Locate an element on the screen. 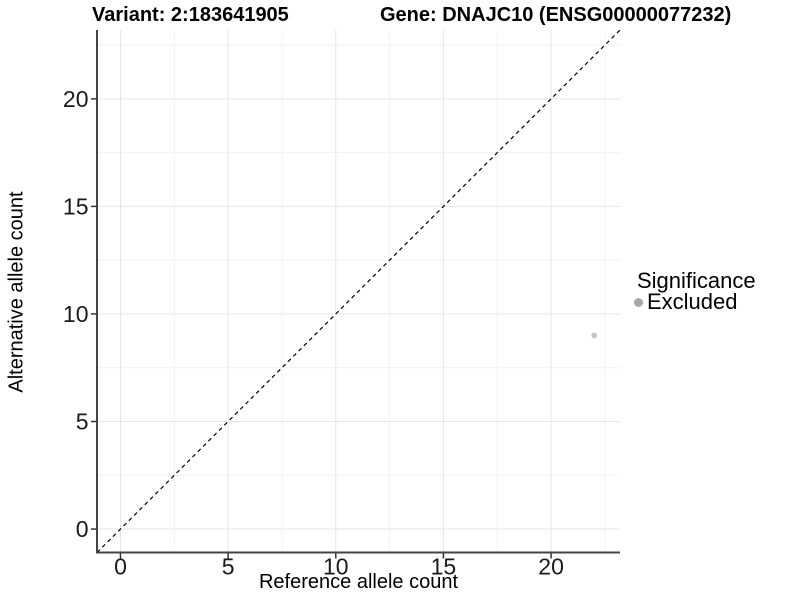 The width and height of the screenshot is (800, 600). y-axis-title: Alternative allele count is located at coordinates (16, 291).